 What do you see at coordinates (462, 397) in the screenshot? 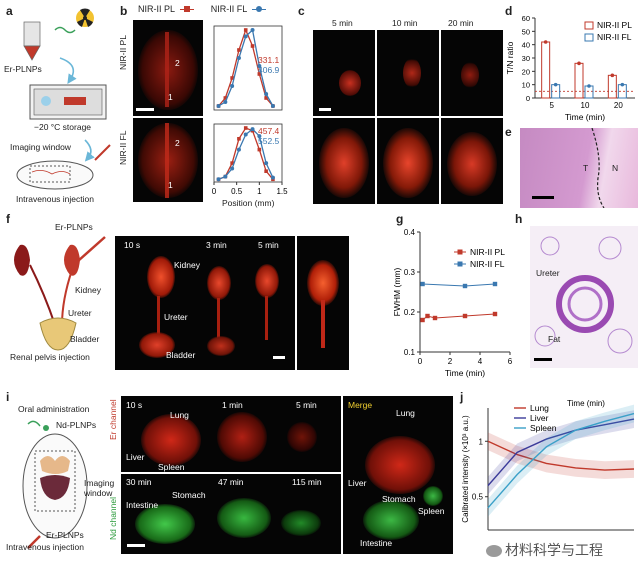
I see `panel-label-j: j` at bounding box center [462, 397].